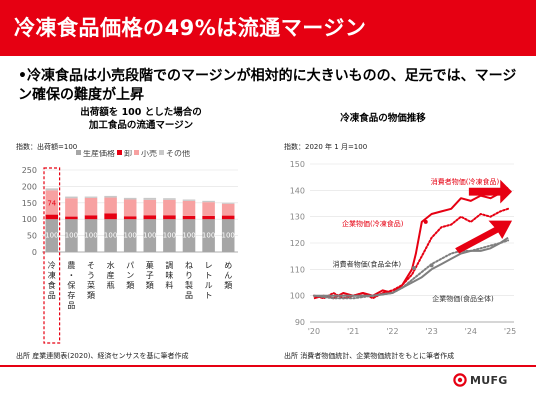 Image resolution: width=536 pixels, height=402 pixels. Describe the element at coordinates (190, 28) in the screenshot. I see `slide-title: 冷凍食品価格の49%は流通マージン` at that location.